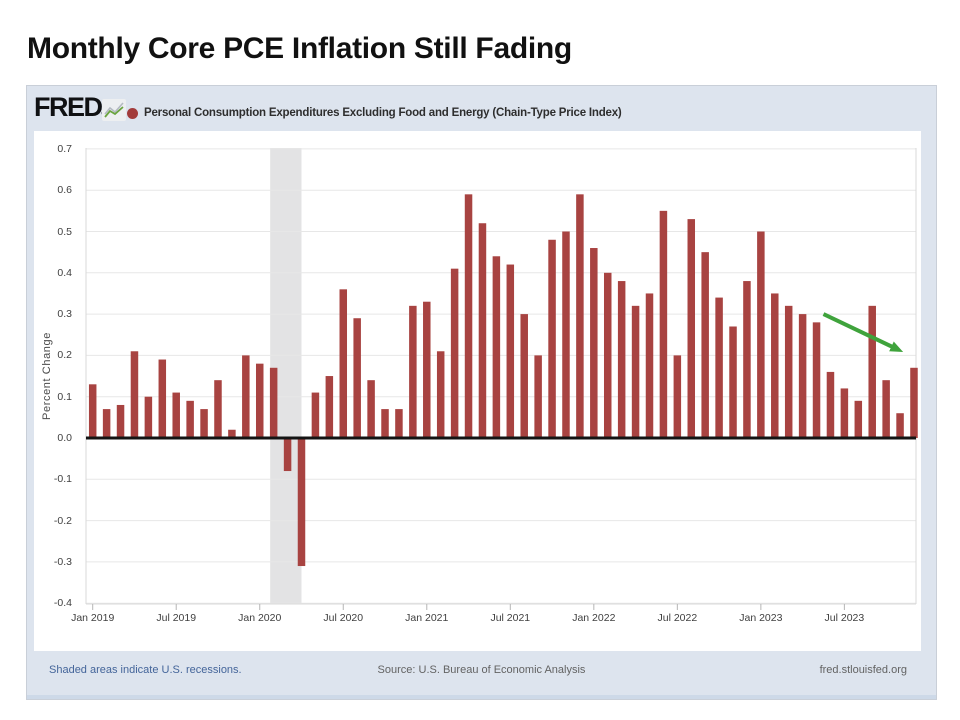  What do you see at coordinates (260, 618) in the screenshot?
I see `x-tick-label: Jan 2020` at bounding box center [260, 618].